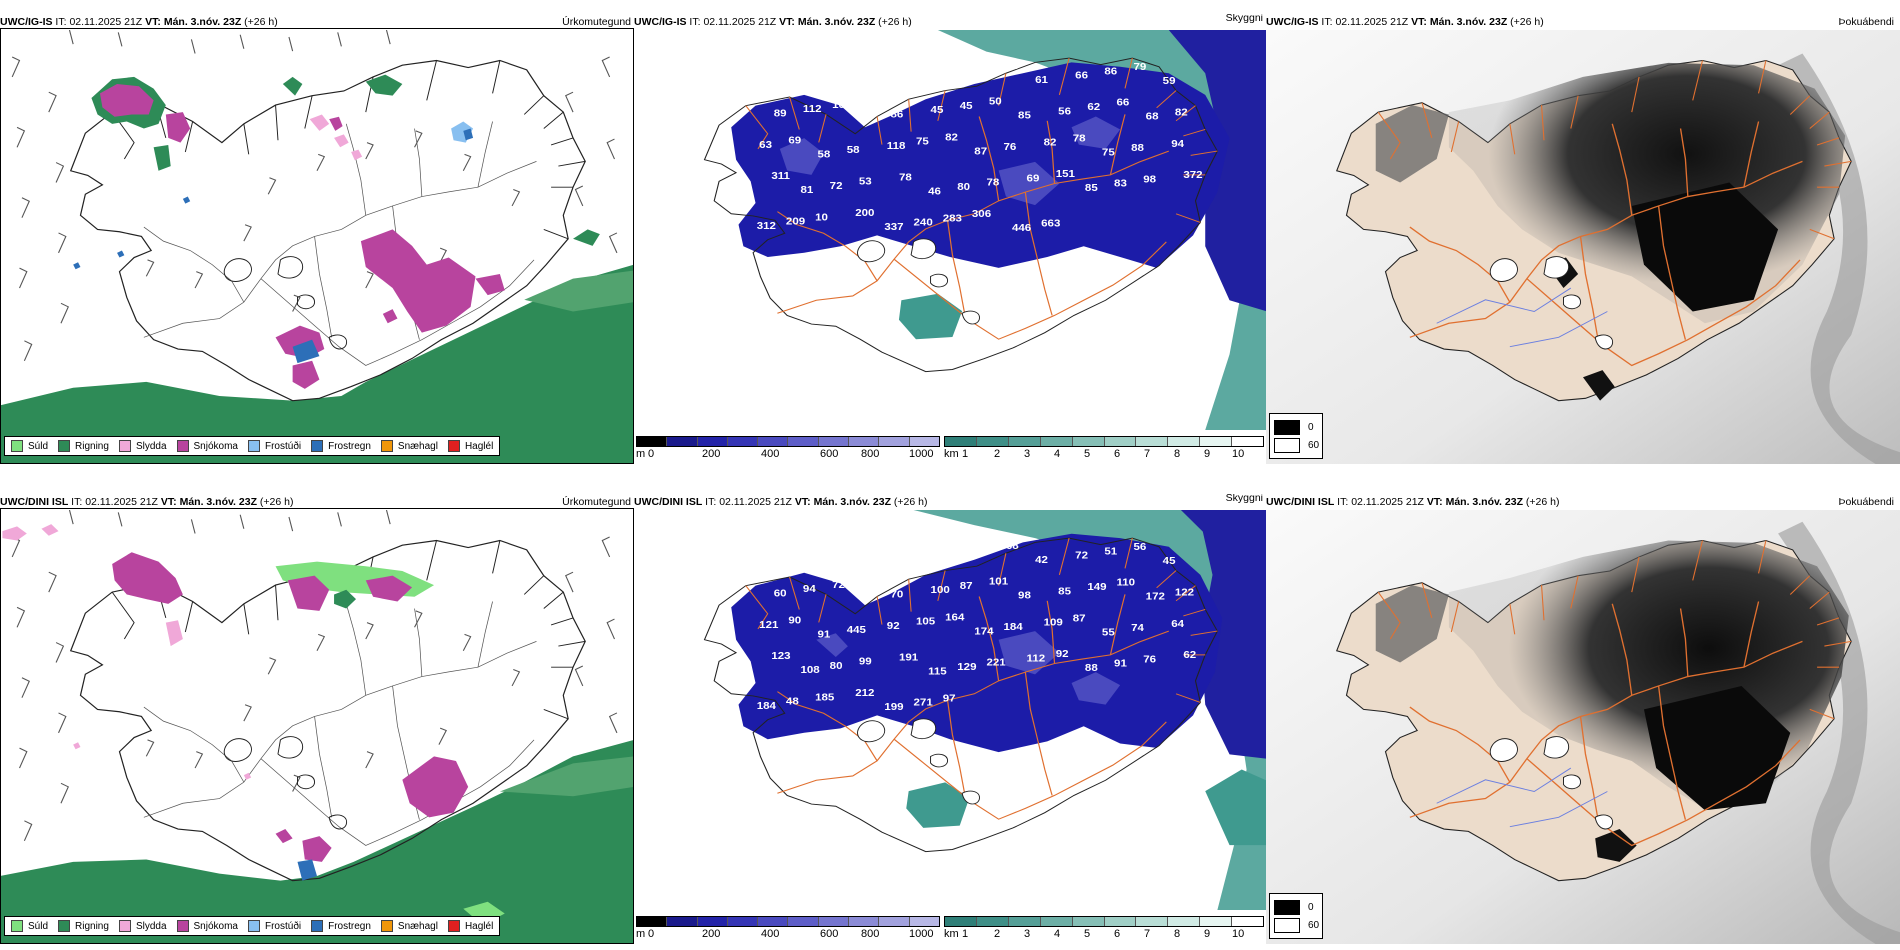 This screenshot has height=950, width=1900. What do you see at coordinates (923, 702) in the screenshot?
I see `visibility-value: 271` at bounding box center [923, 702].